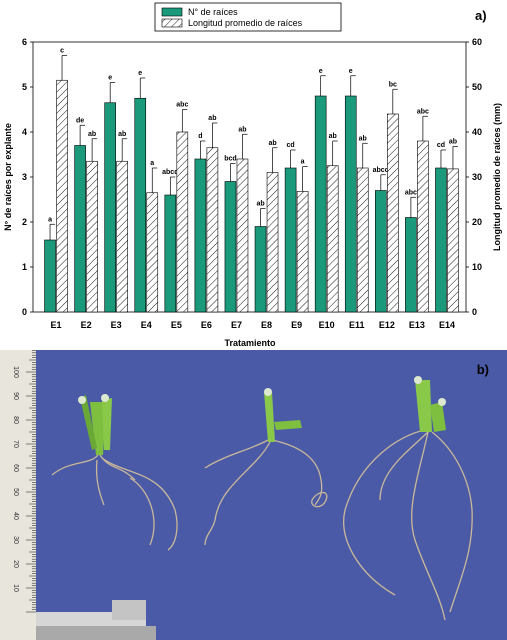 The height and width of the screenshot is (640, 507). What do you see at coordinates (62, 51) in the screenshot?
I see `sig-letter-length: c` at bounding box center [62, 51].